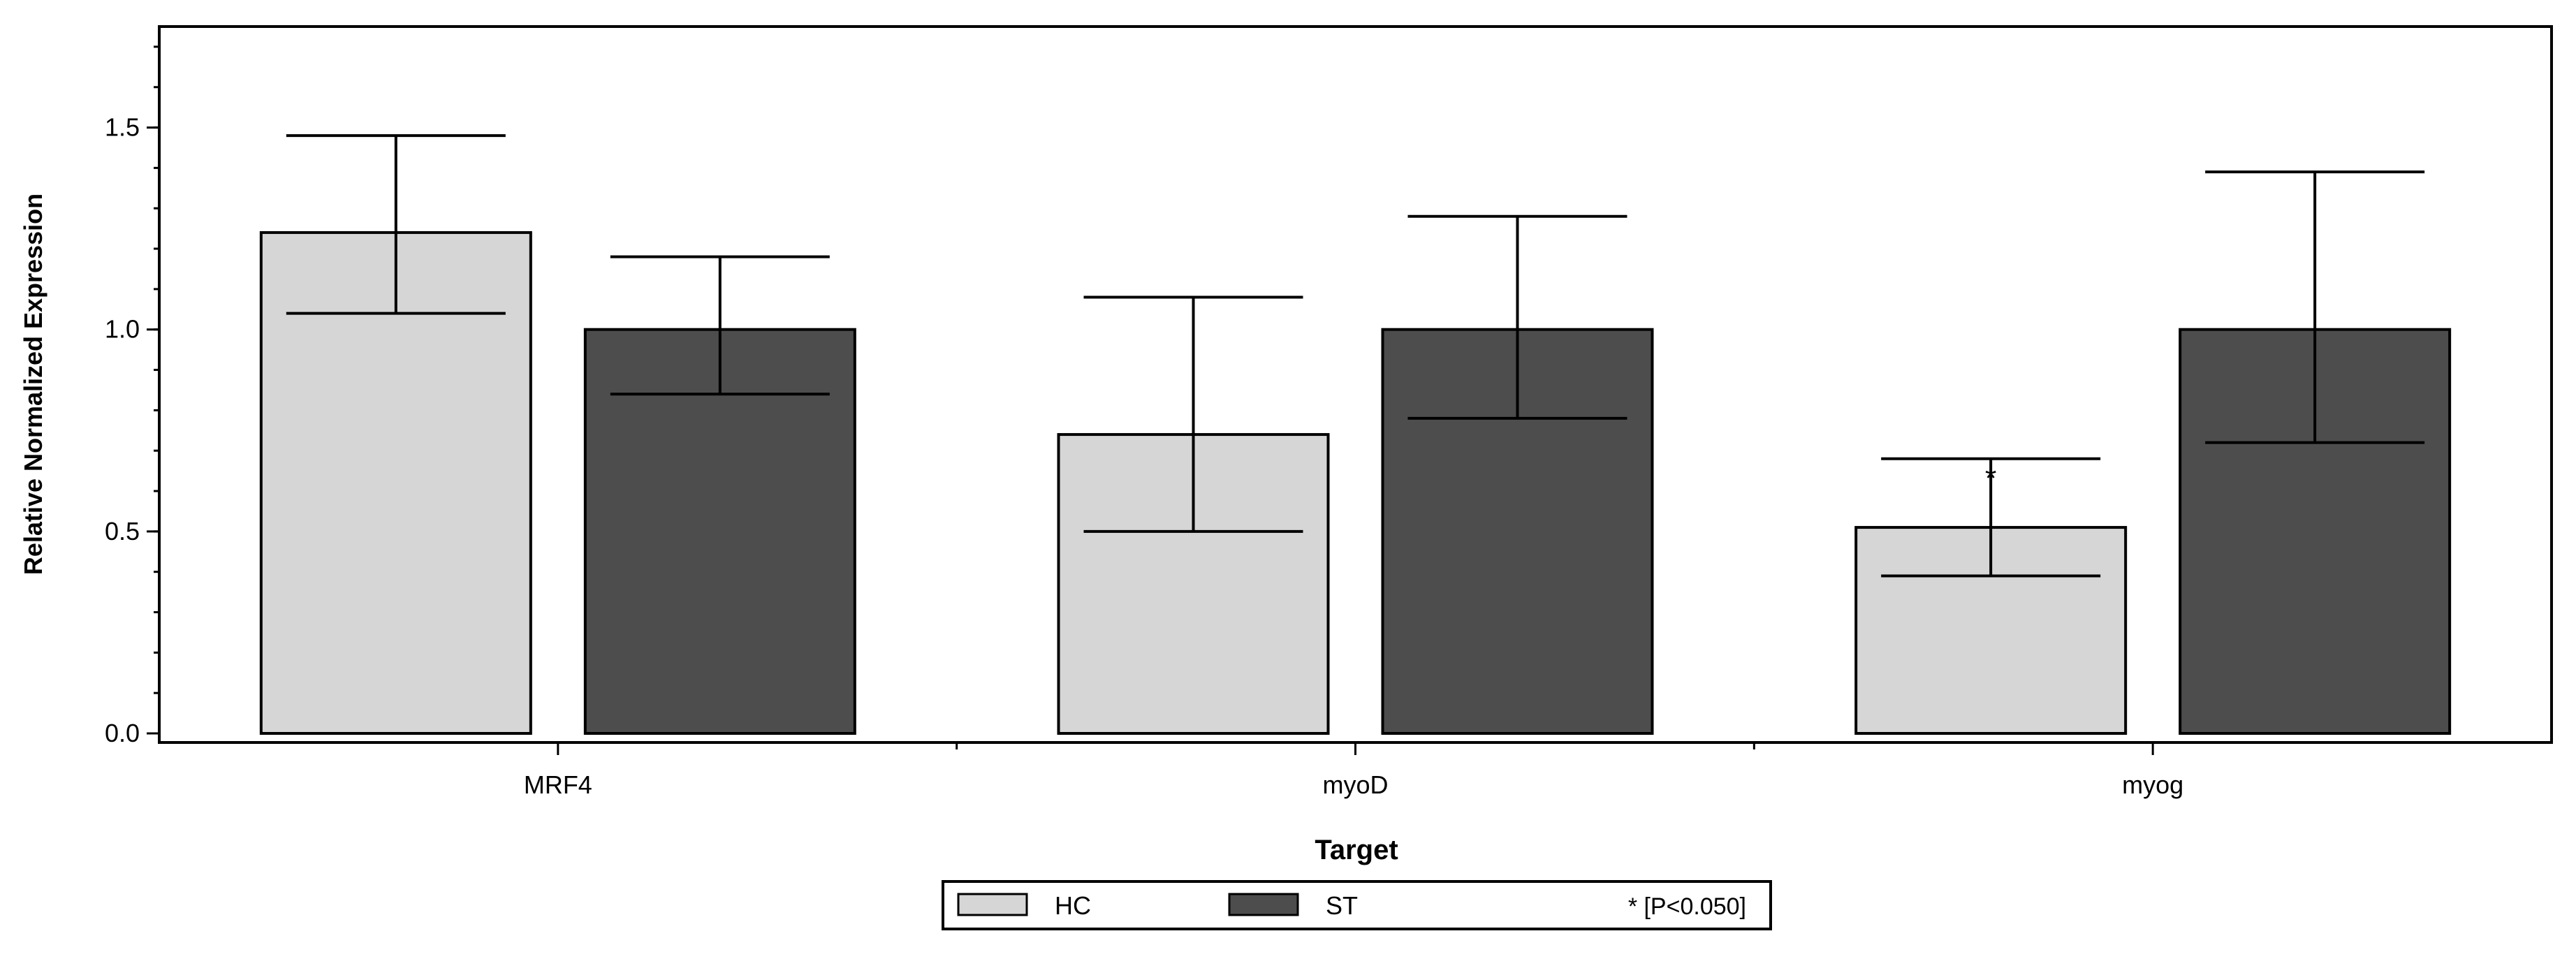  What do you see at coordinates (1073, 905) in the screenshot?
I see `legend-label-hc: HC` at bounding box center [1073, 905].